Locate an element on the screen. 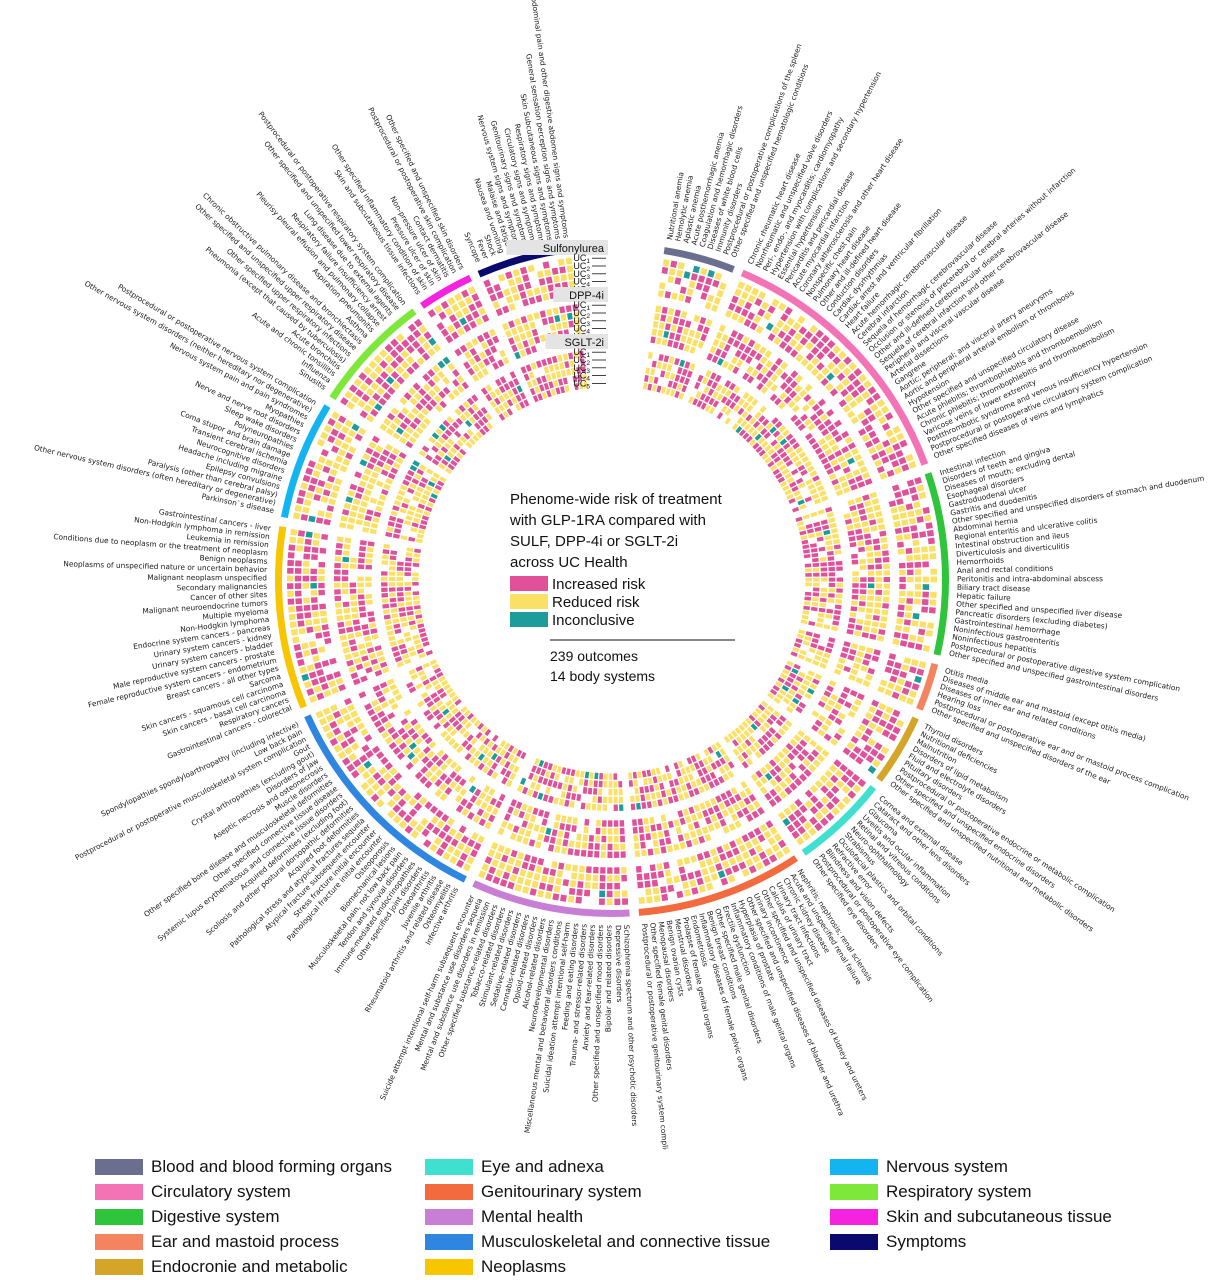  legend-item: Skin and subcutaneous tissue is located at coordinates (971, 1217).